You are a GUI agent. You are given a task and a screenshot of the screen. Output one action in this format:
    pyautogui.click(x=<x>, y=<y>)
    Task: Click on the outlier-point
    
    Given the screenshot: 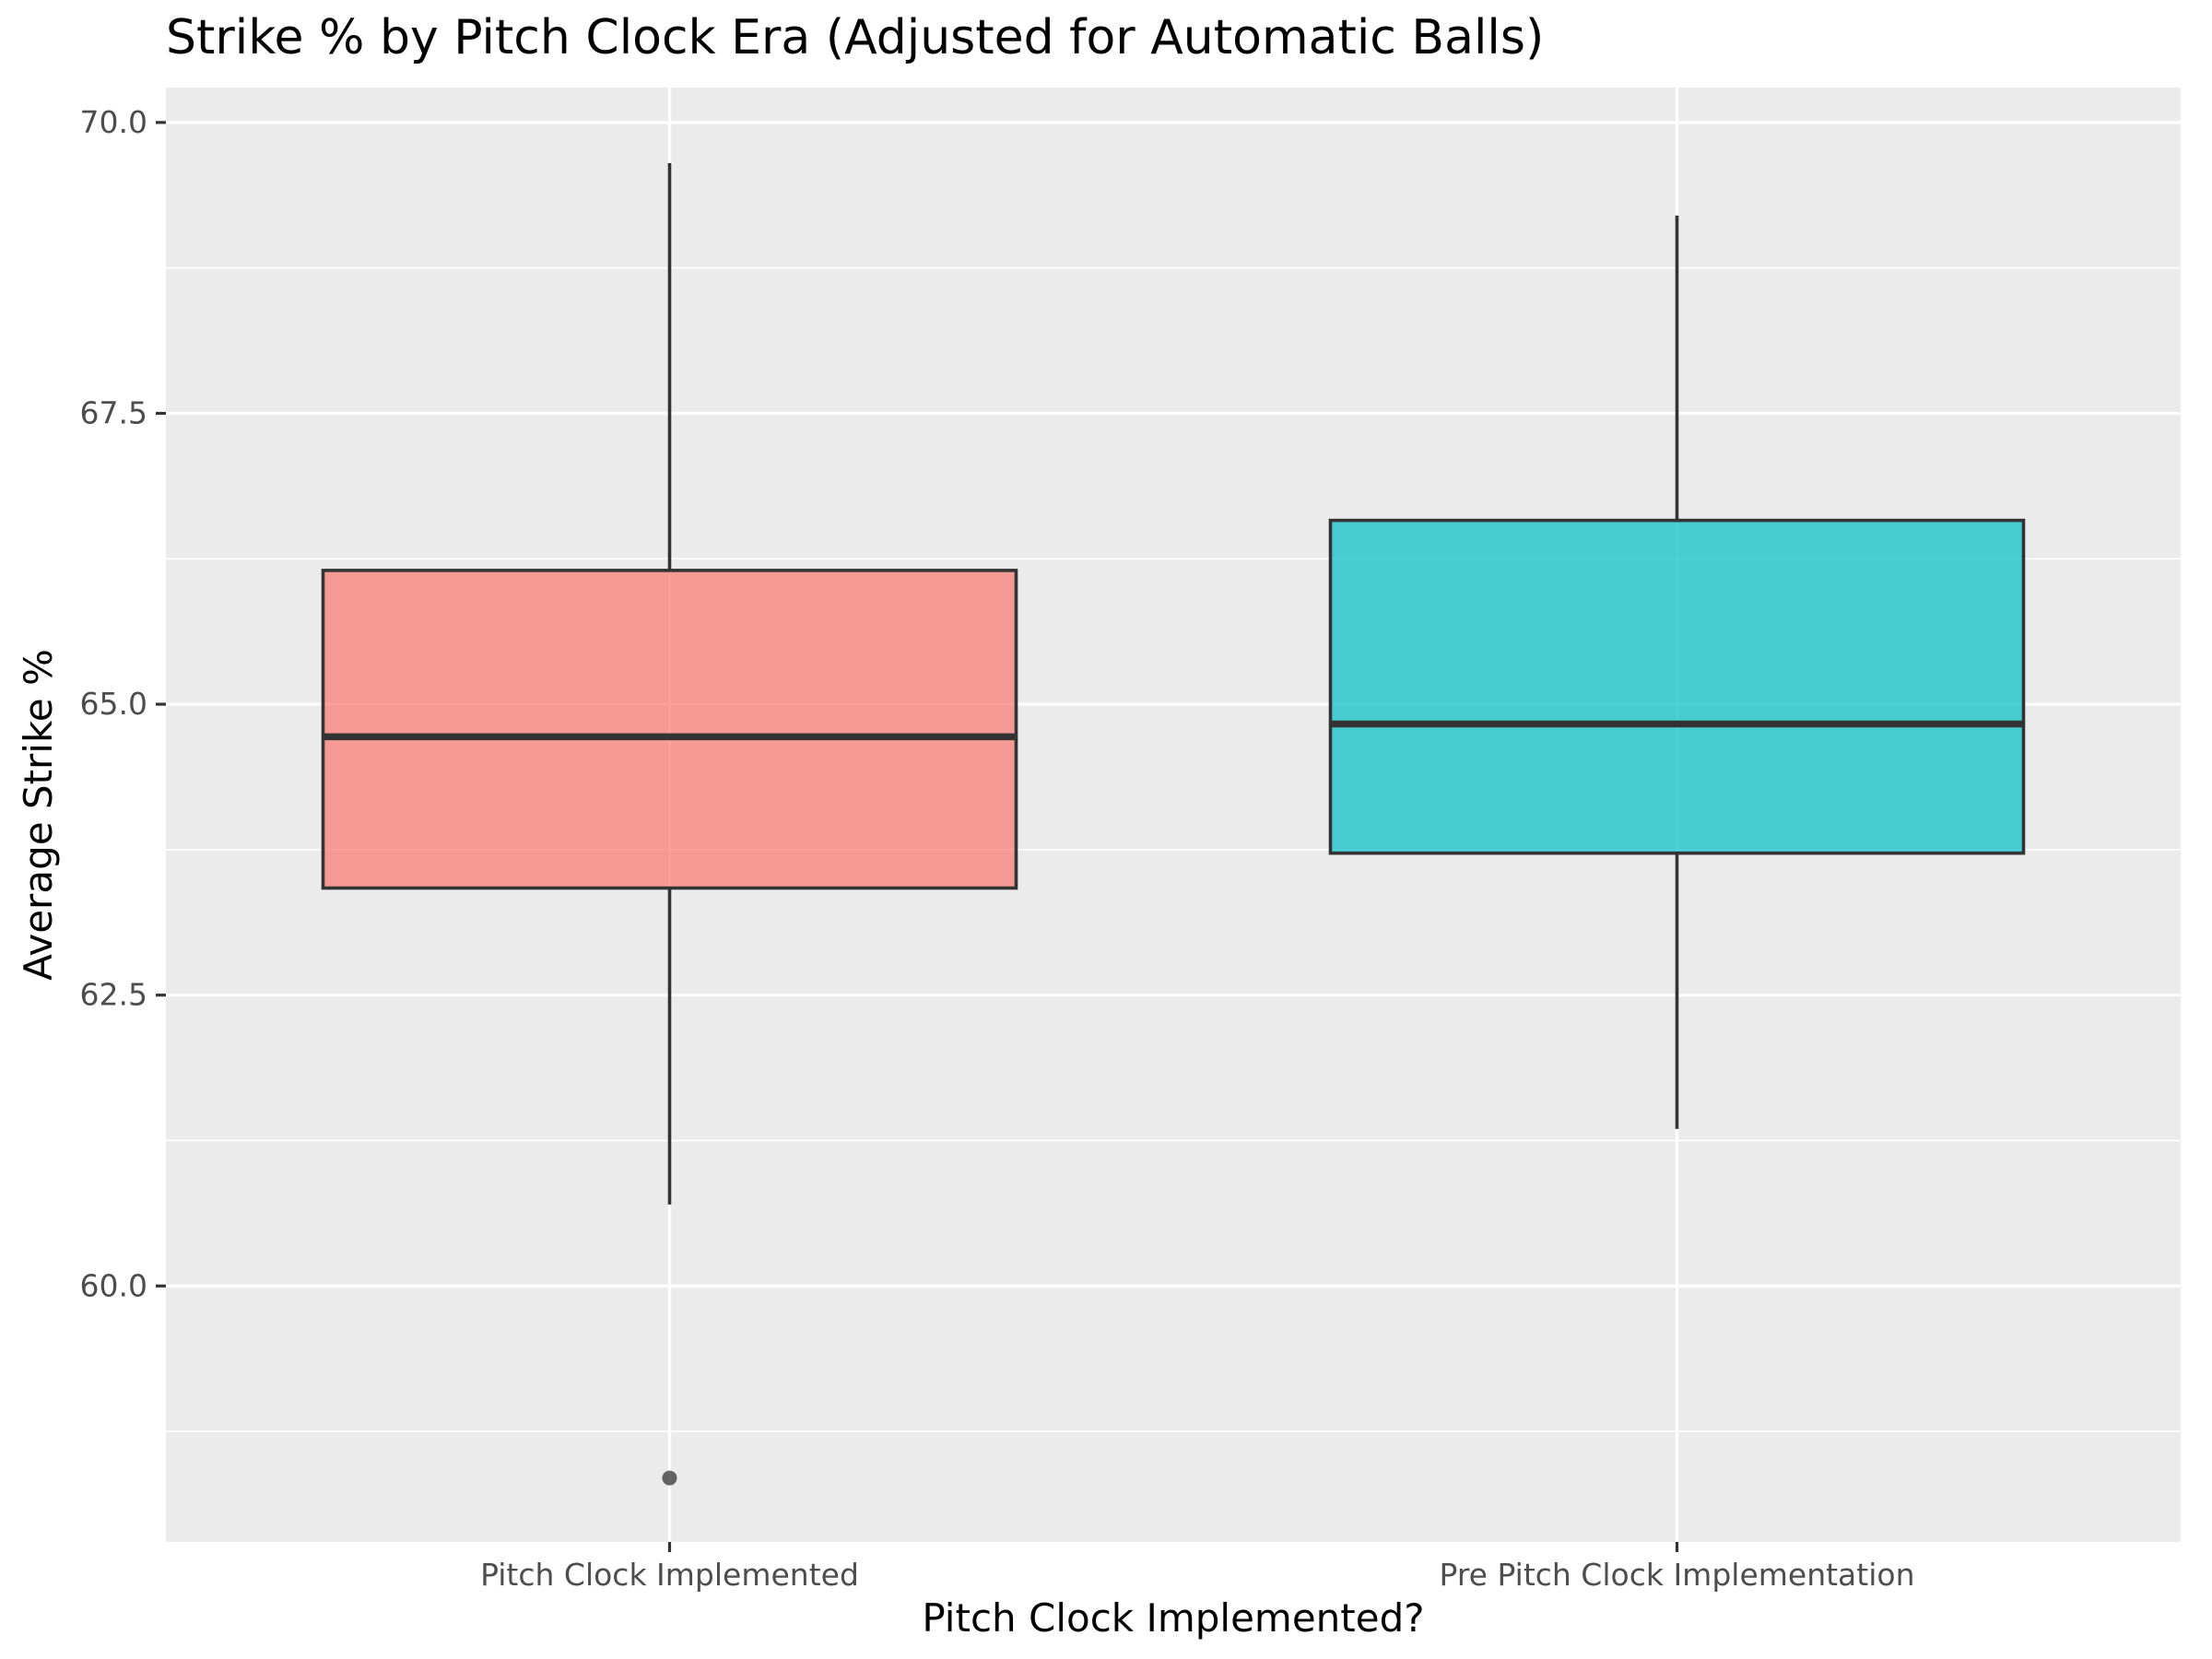 What is the action you would take?
    pyautogui.click(x=669, y=1478)
    